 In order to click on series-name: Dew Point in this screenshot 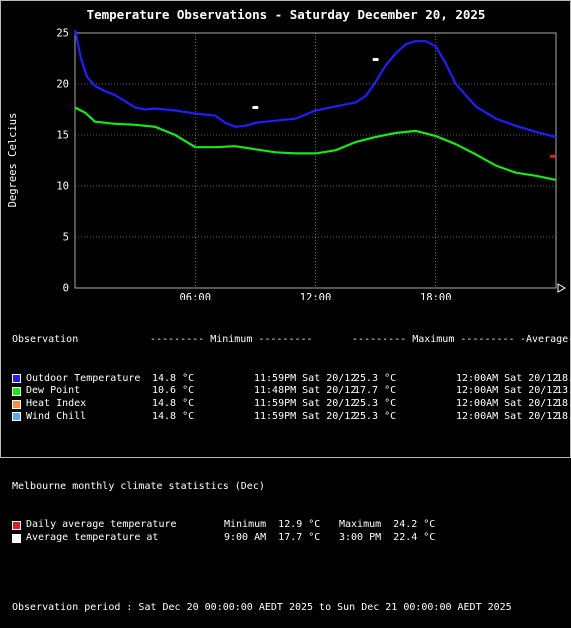, I will do `click(53, 391)`.